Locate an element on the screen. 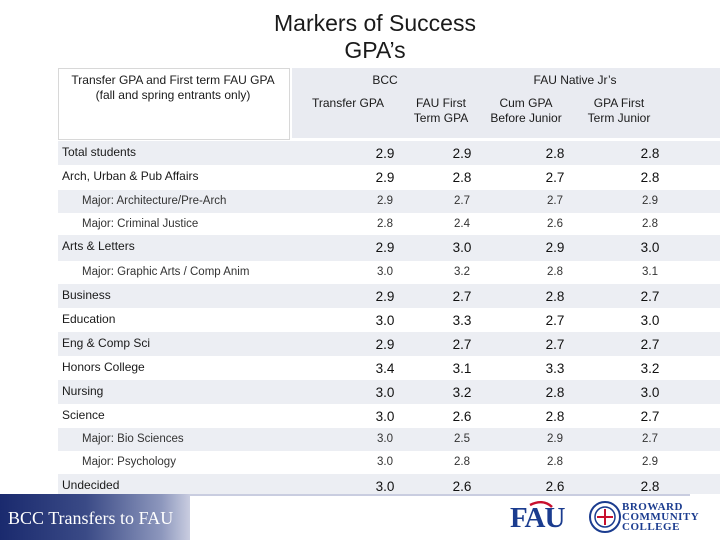  gpa-value-cell: 3.1 is located at coordinates (462, 368).